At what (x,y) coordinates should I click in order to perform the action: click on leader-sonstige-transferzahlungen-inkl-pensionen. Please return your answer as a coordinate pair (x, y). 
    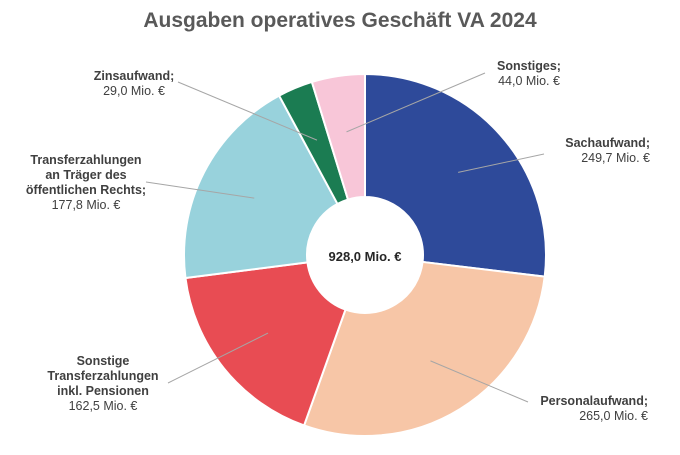
    Looking at the image, I should click on (218, 358).